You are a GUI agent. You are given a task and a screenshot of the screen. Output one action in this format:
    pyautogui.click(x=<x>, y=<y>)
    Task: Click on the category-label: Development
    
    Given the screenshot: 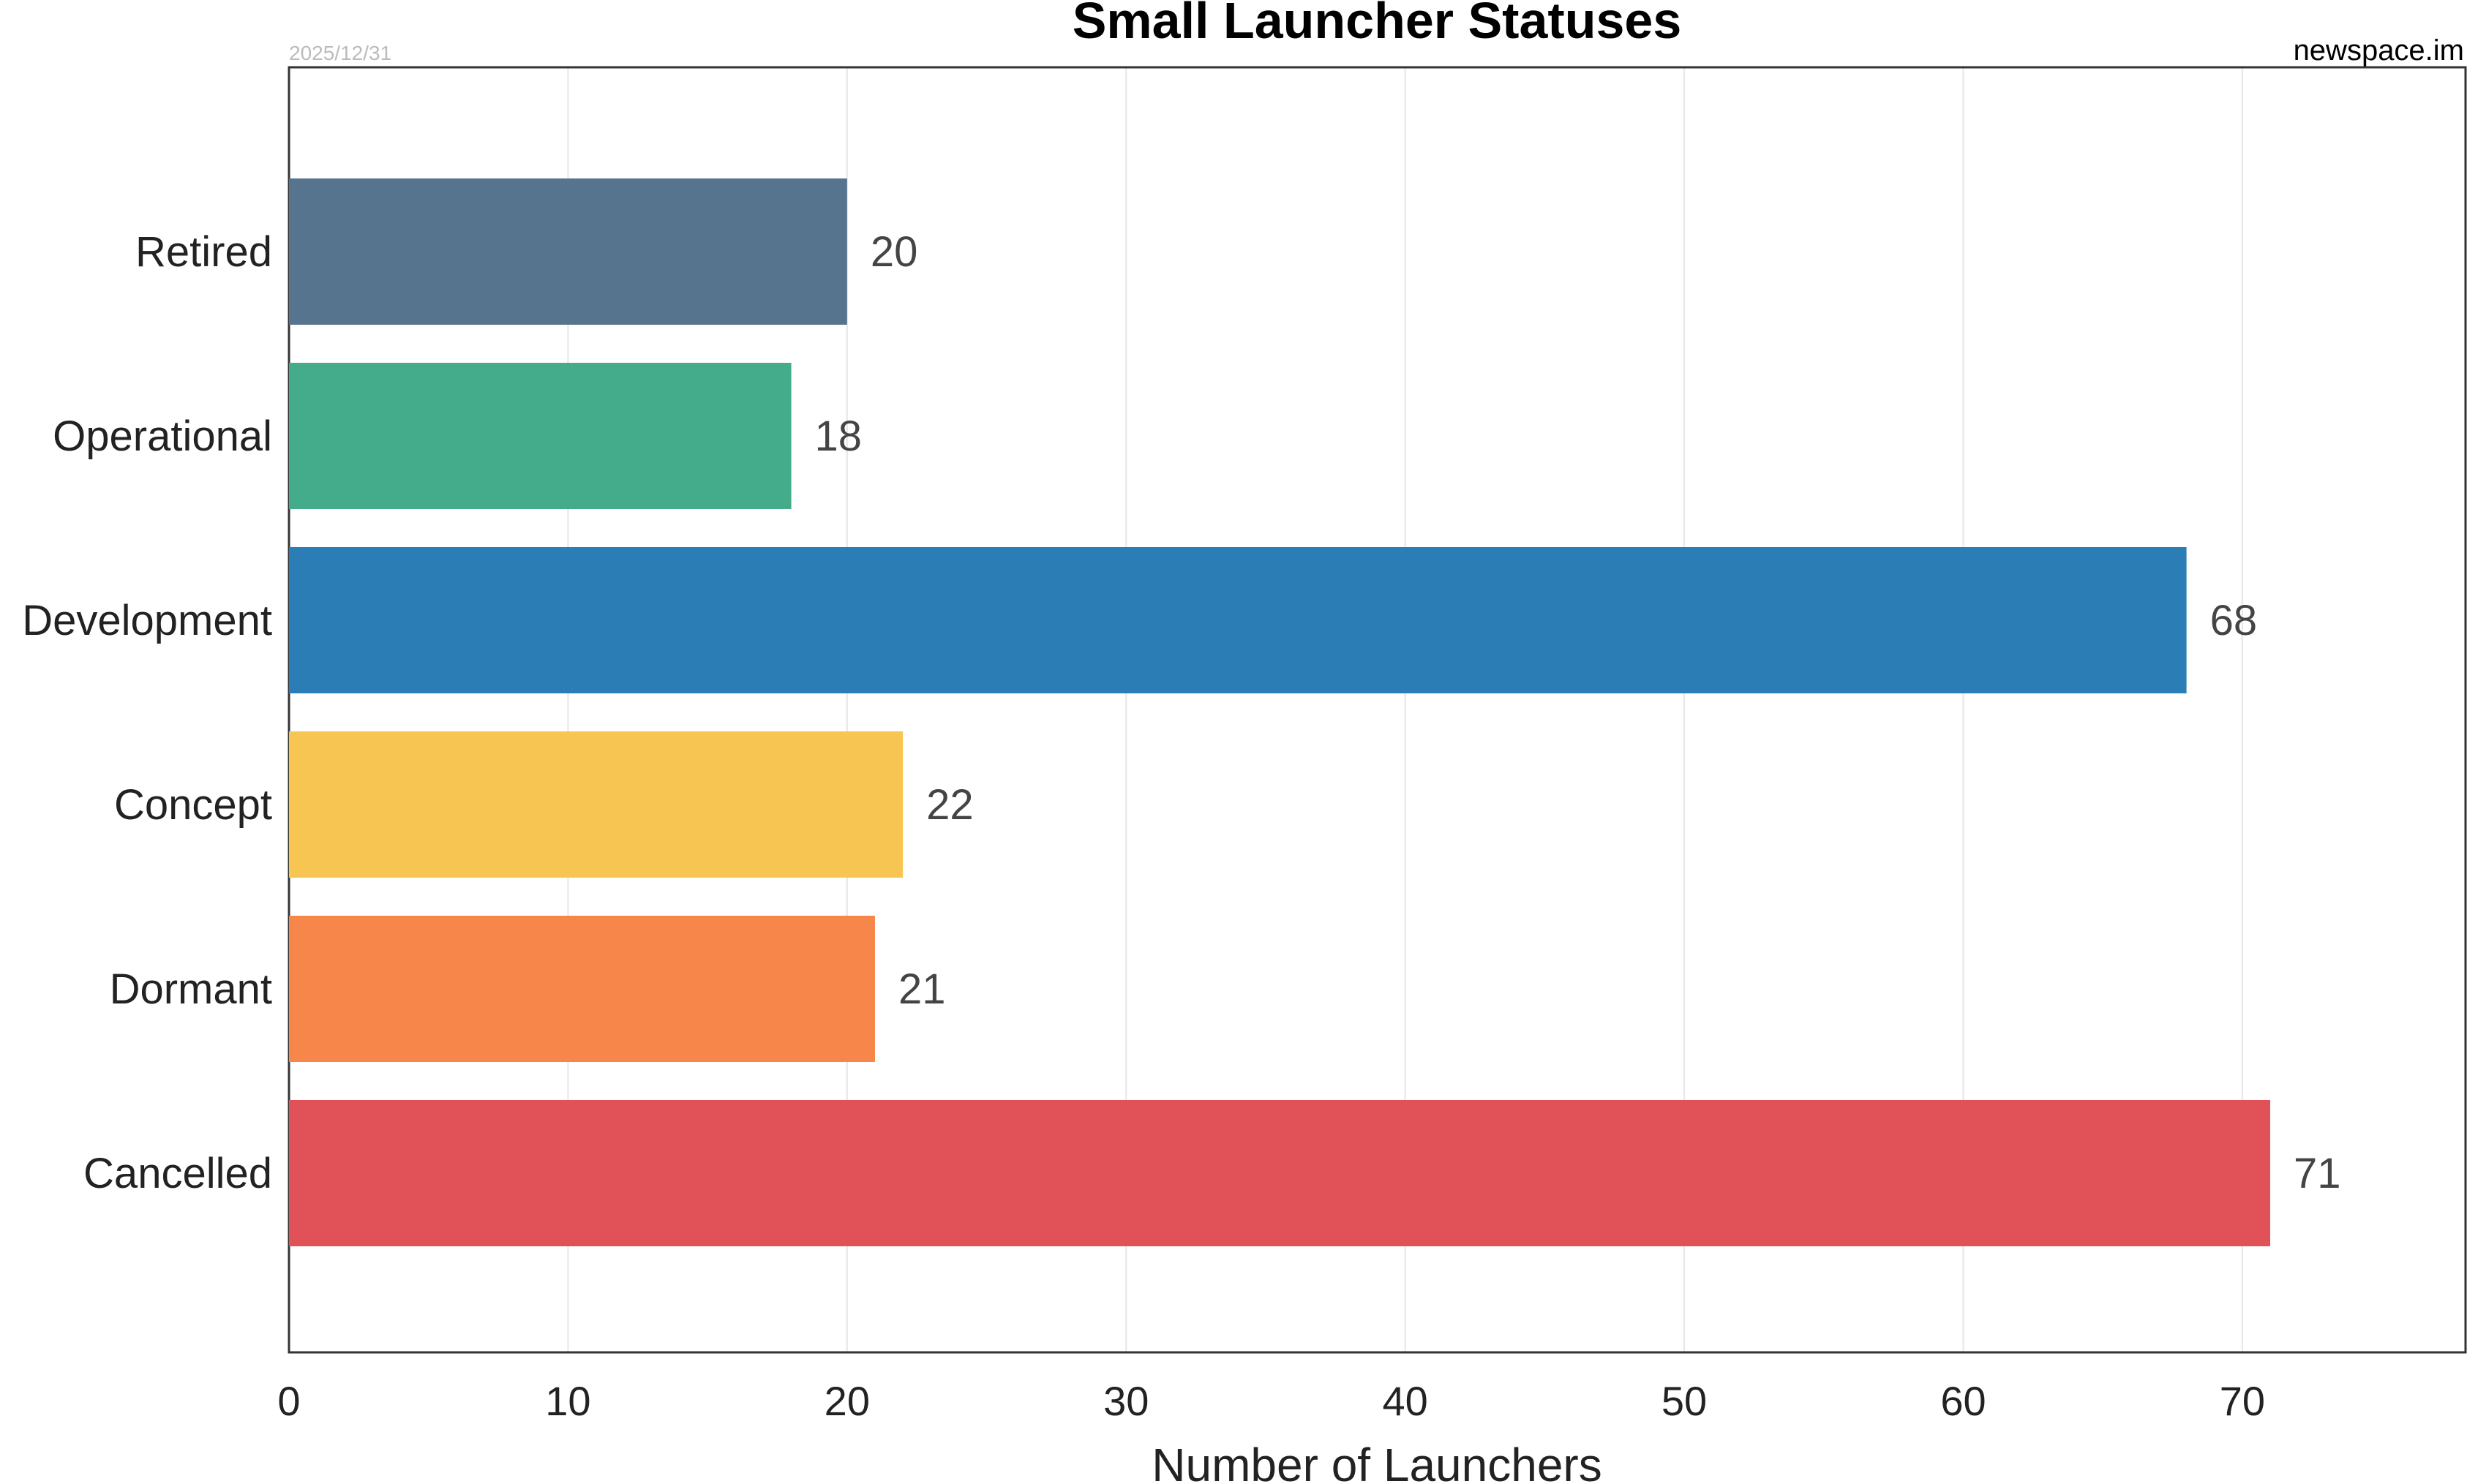 What is the action you would take?
    pyautogui.click(x=147, y=620)
    